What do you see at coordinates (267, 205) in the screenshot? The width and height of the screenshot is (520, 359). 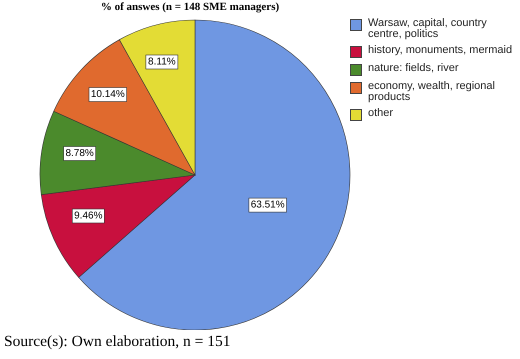 I see `data-label: 63.51%` at bounding box center [267, 205].